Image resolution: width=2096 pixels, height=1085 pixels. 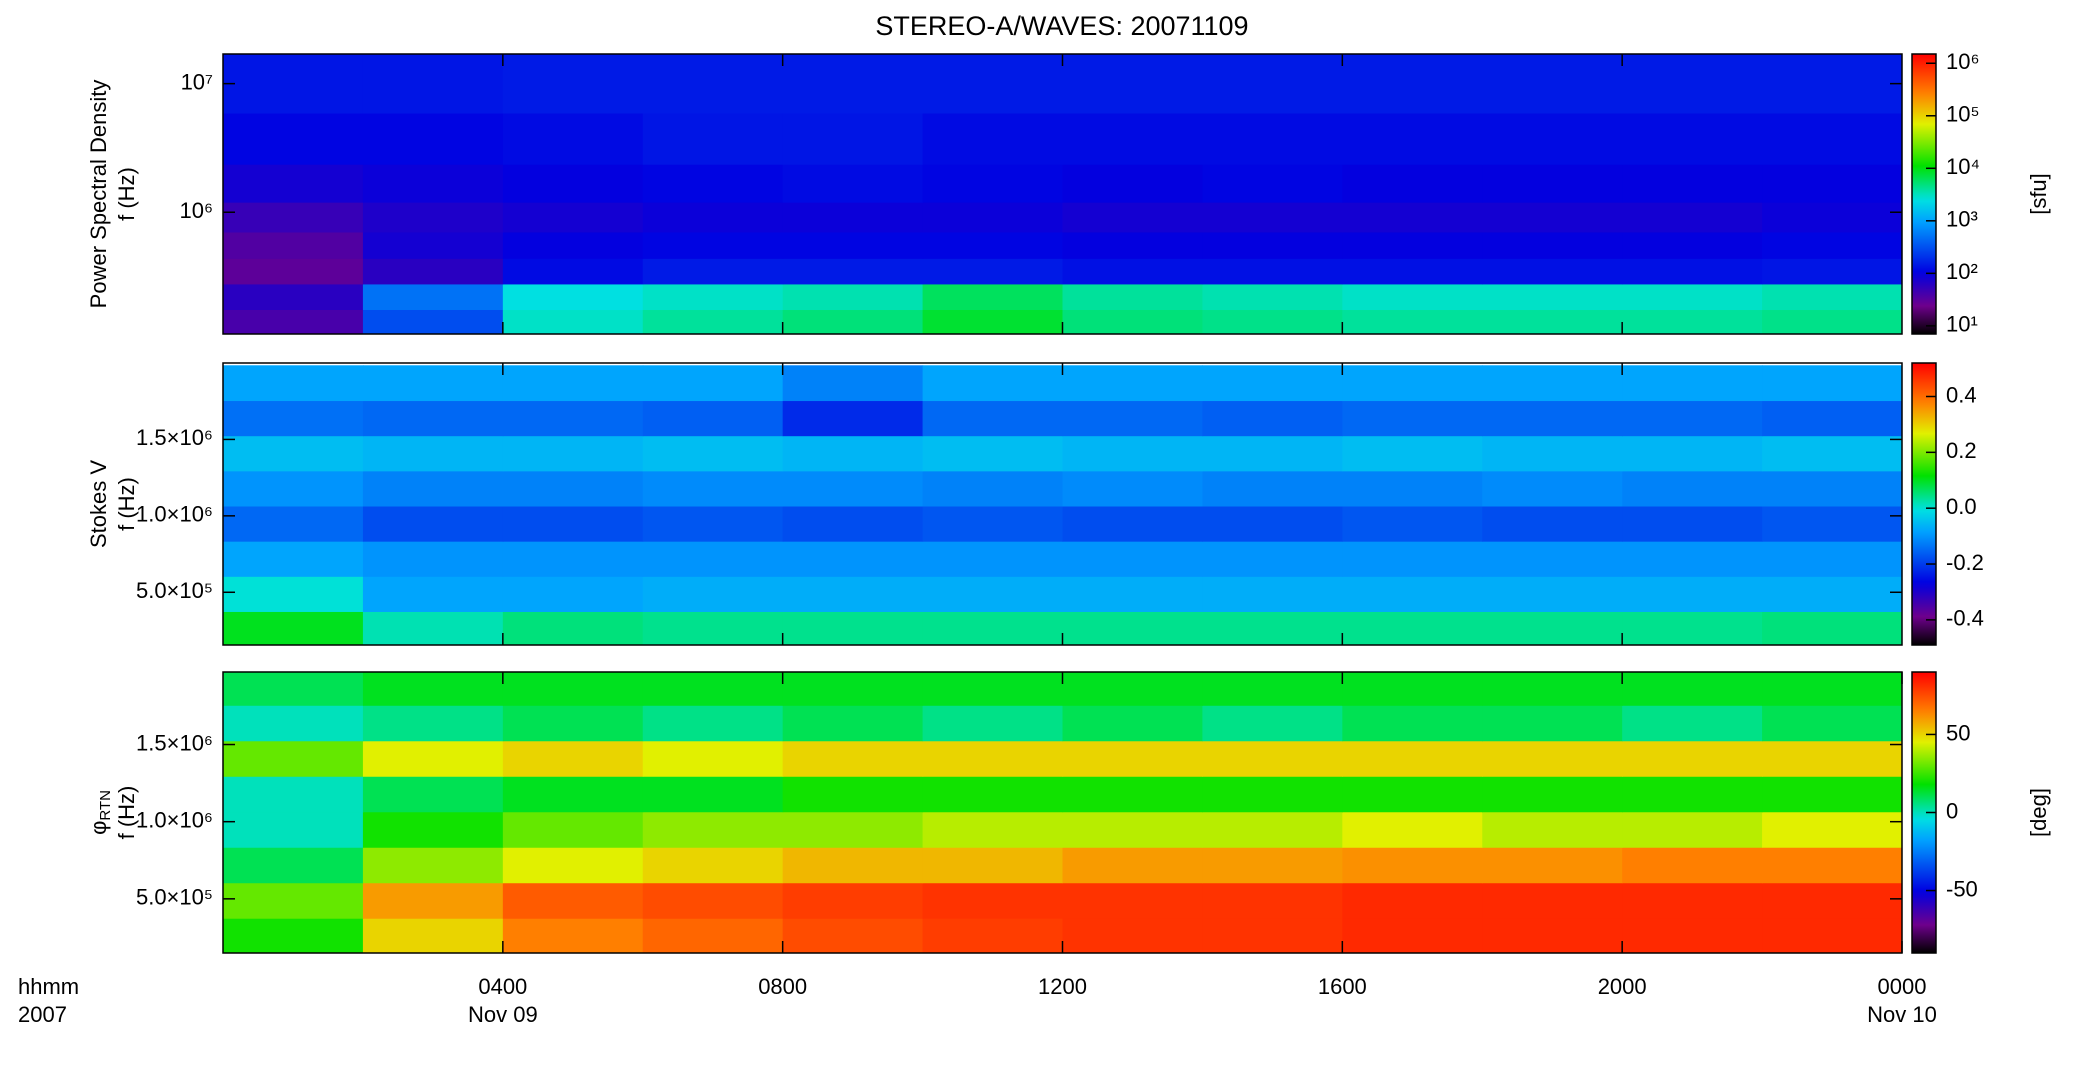 I want to click on colorbar-tick-label: 10⁶, so click(x=1963, y=61).